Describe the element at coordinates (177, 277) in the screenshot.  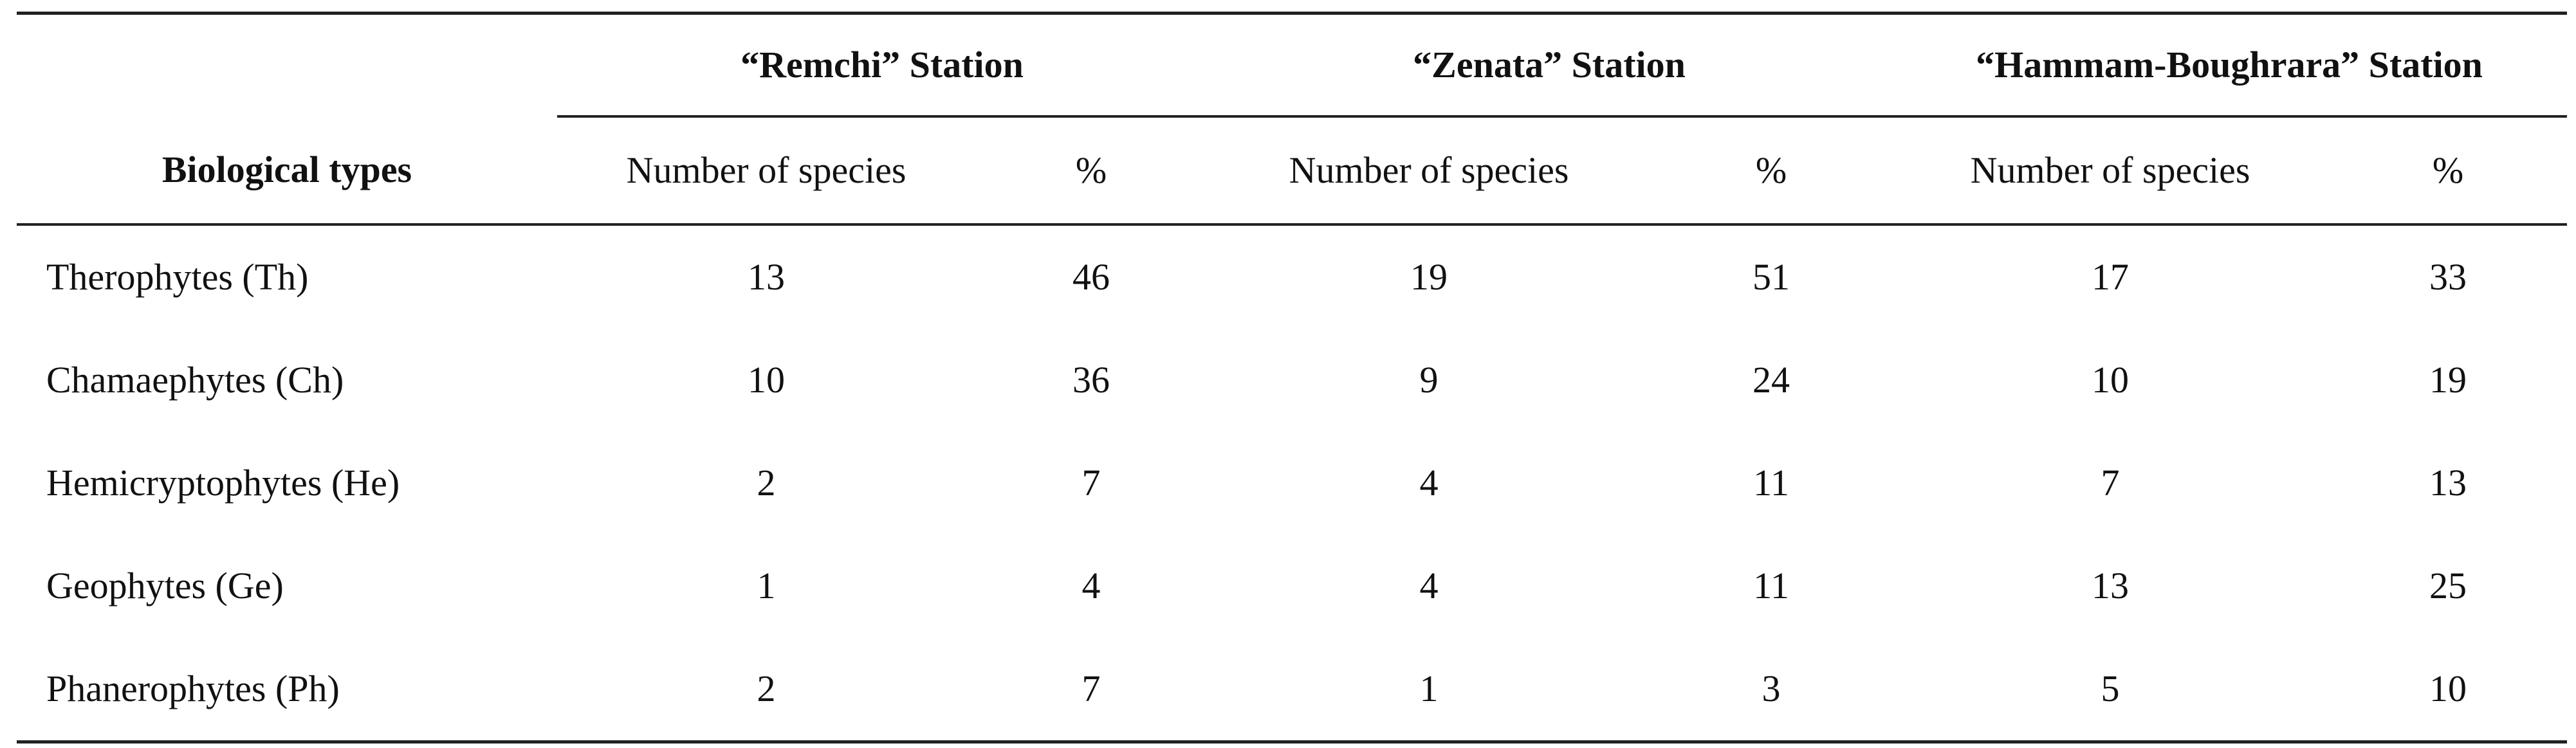
I see `biological-type-cell: Therophytes (Th)` at that location.